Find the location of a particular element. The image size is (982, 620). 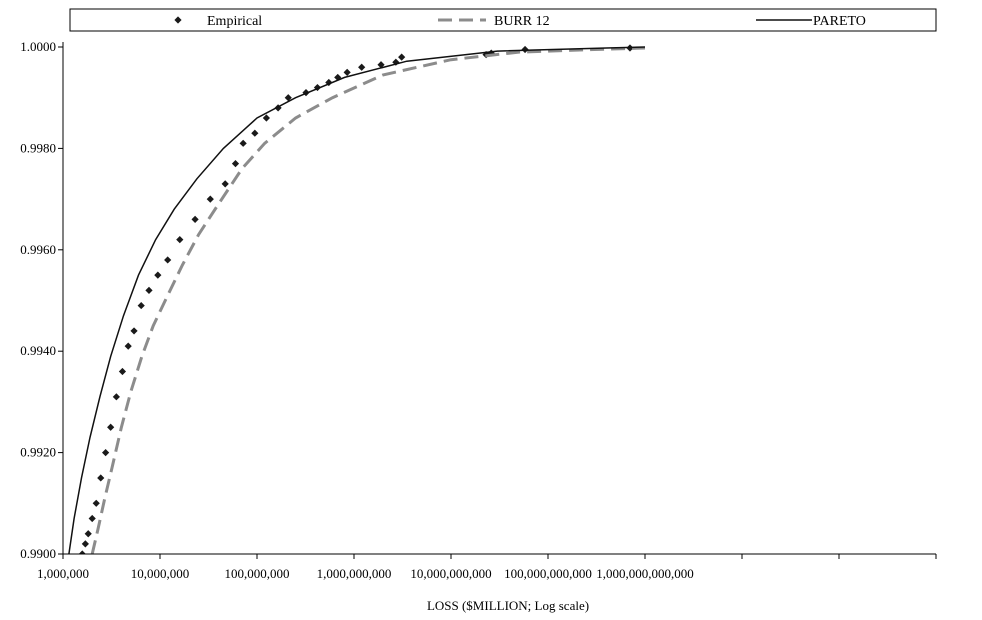

legend-marker-empirical is located at coordinates (178, 20).